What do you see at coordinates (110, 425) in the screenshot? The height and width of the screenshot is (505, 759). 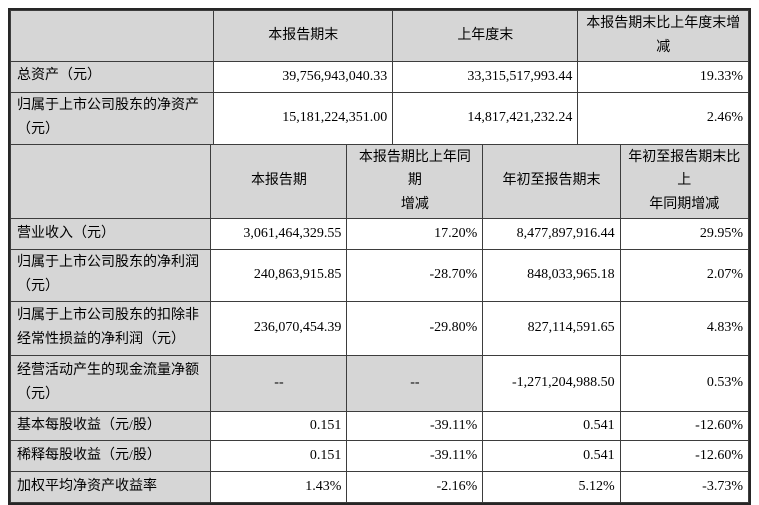 I see `row-label-basic-eps: 基本每股收益（元/股）` at bounding box center [110, 425].